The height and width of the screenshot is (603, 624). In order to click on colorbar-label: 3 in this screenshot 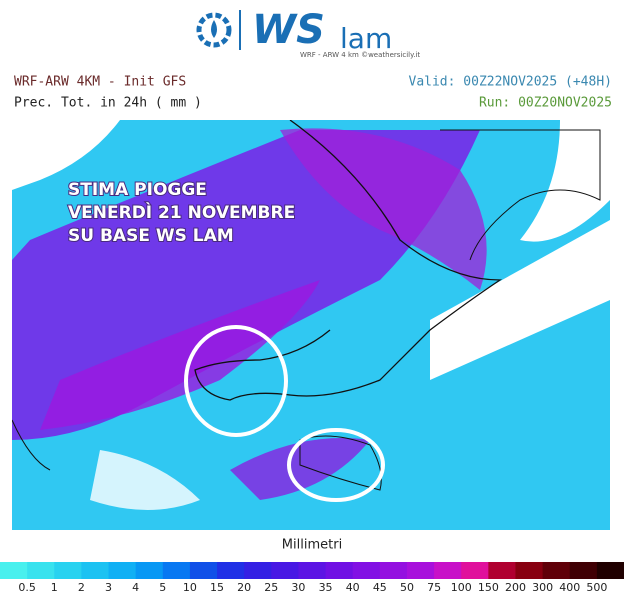, I will do `click(108, 587)`.